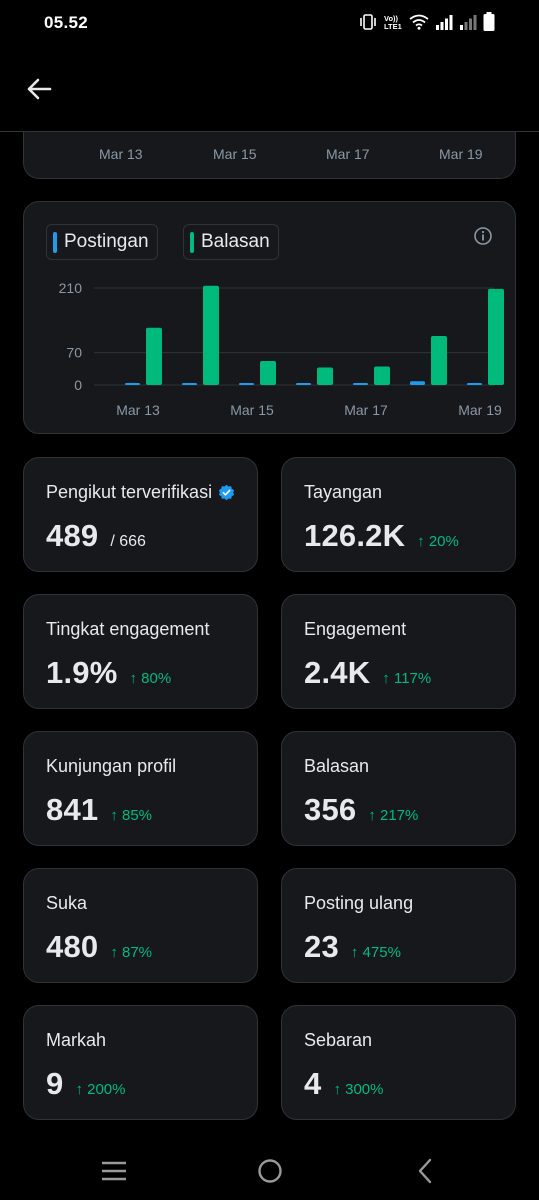 The image size is (539, 1200). What do you see at coordinates (337, 672) in the screenshot?
I see `stat-value: 2.4K` at bounding box center [337, 672].